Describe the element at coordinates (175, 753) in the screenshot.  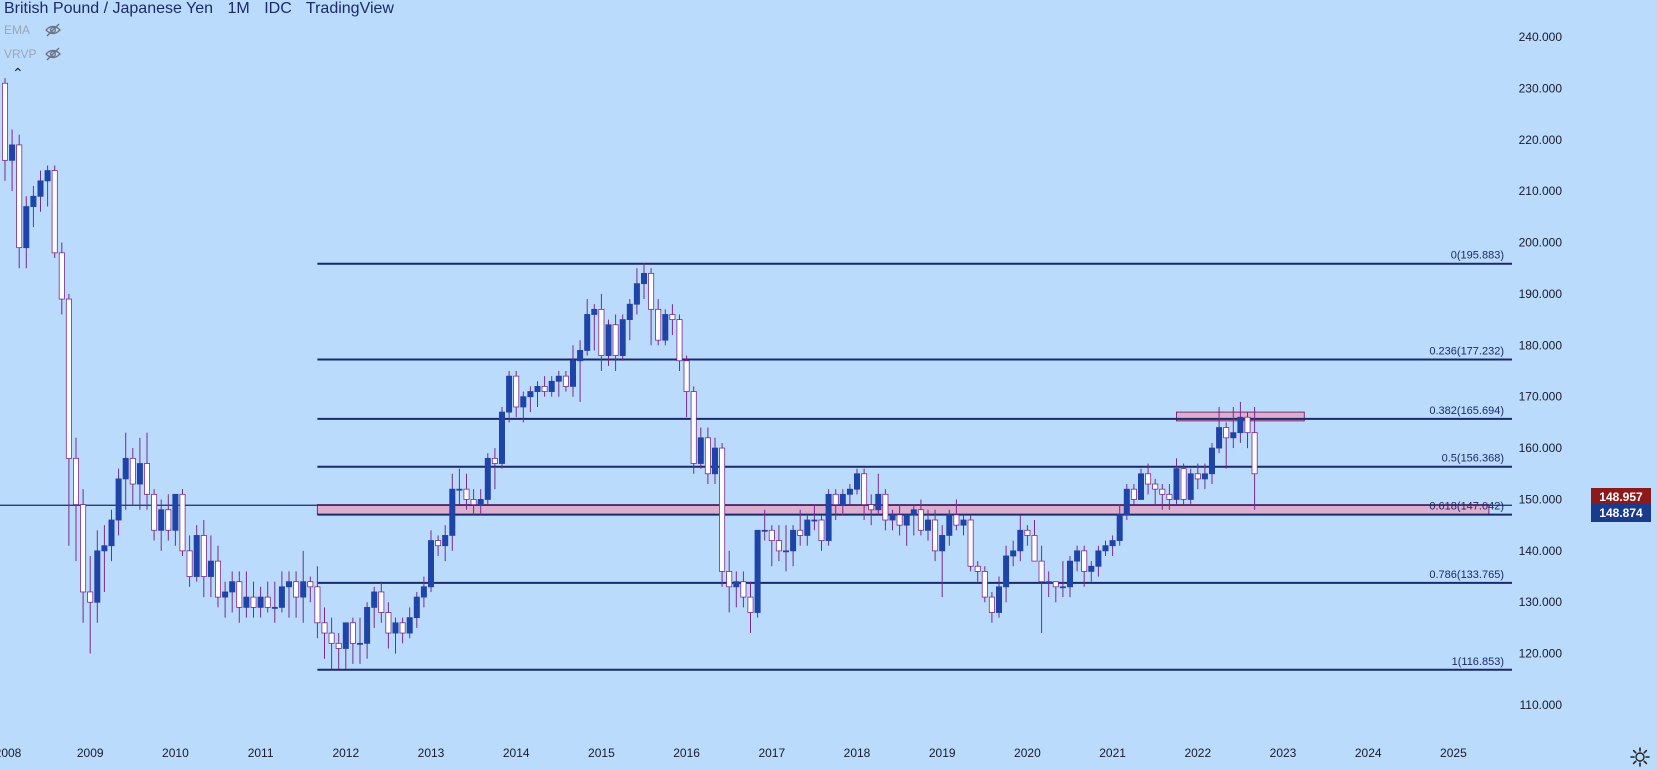
I see `x-tick-label: 2010` at that location.